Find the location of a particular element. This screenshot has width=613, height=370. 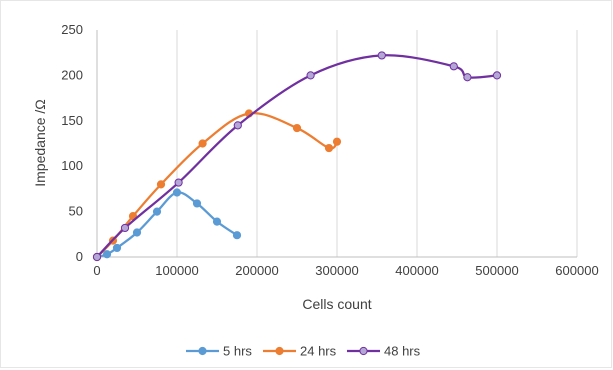

x-tick-label: 300000 is located at coordinates (336, 270).